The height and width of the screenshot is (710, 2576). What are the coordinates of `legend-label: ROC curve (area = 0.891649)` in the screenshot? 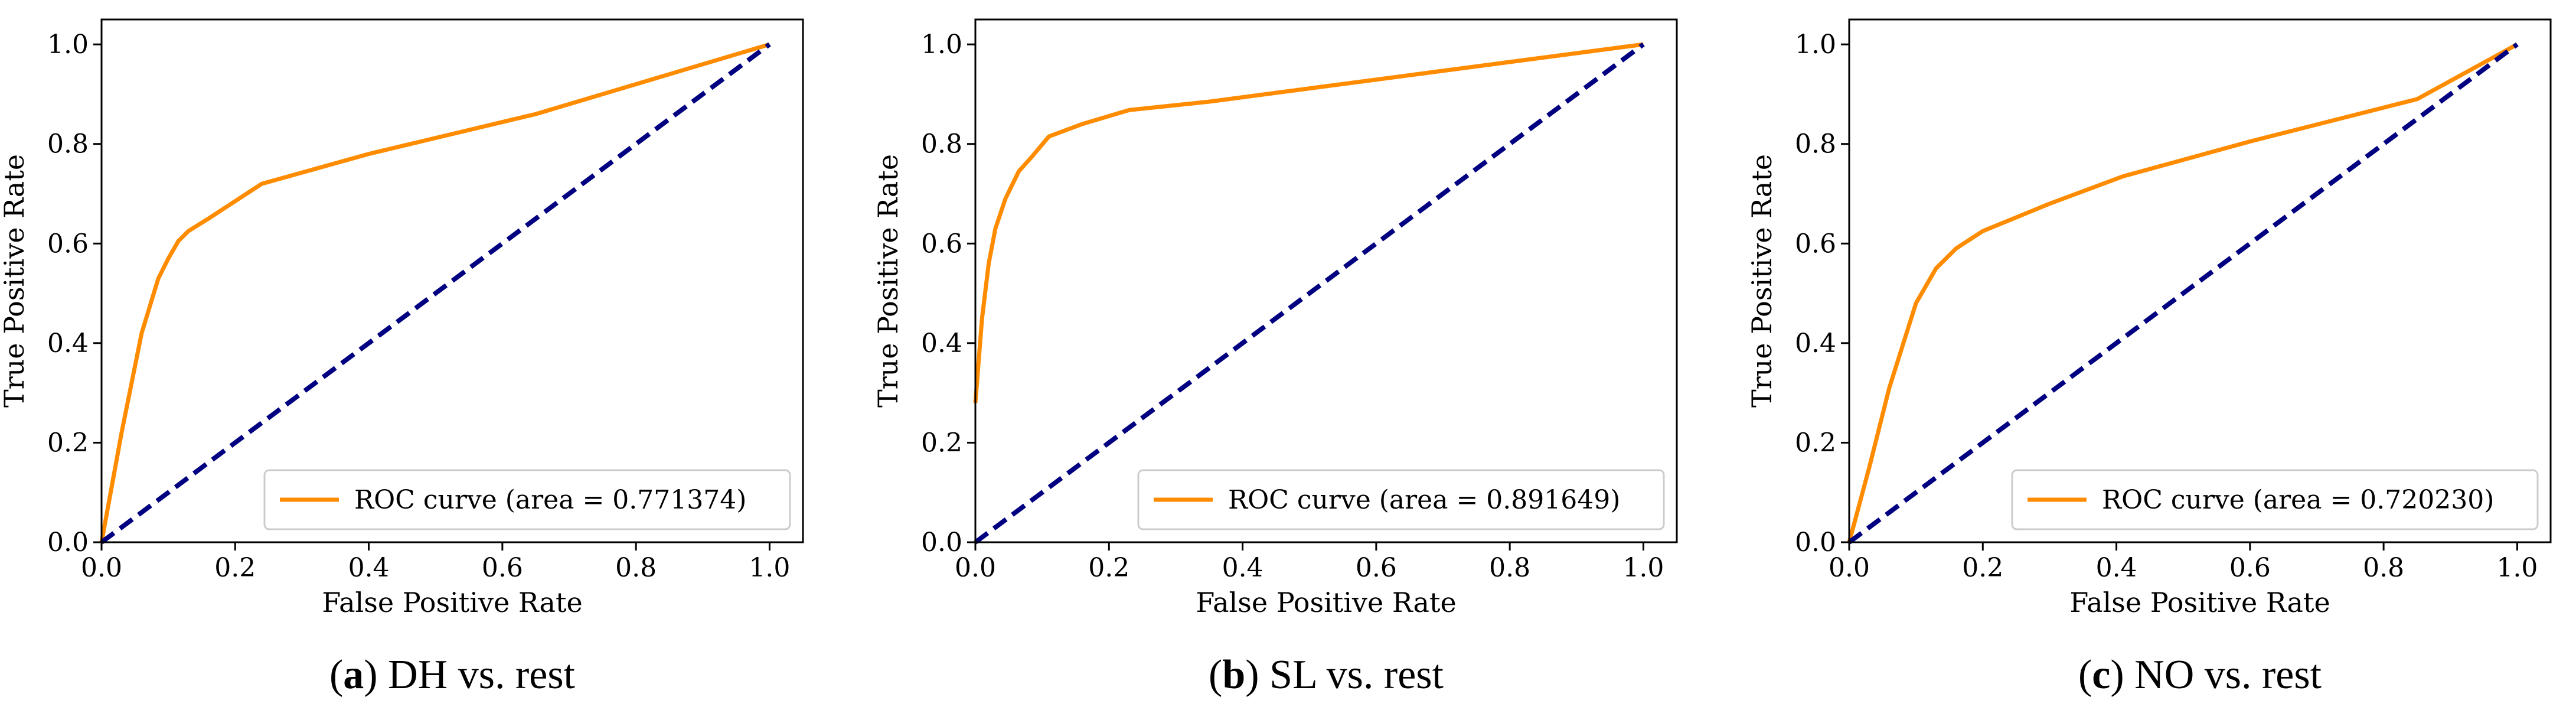 It's located at (1424, 500).